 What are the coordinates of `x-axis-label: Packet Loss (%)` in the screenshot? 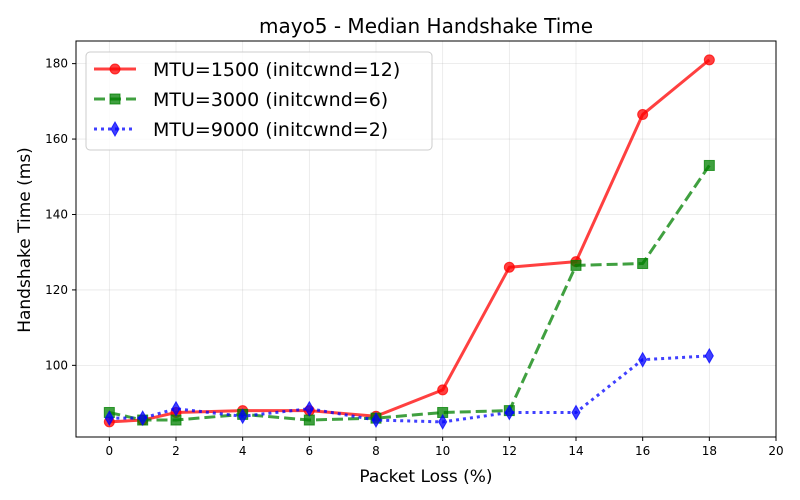 It's located at (425, 477).